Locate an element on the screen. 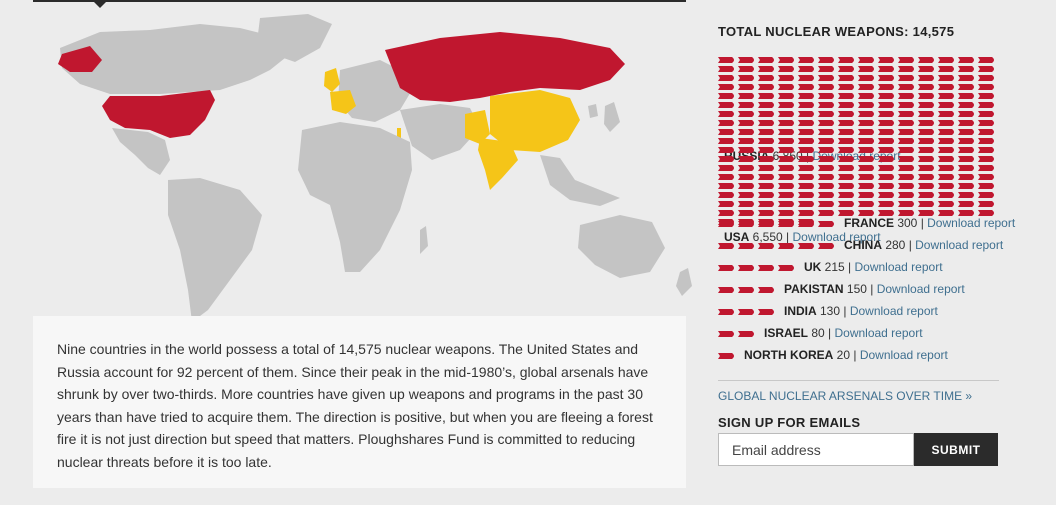  map-europe is located at coordinates (375, 91).